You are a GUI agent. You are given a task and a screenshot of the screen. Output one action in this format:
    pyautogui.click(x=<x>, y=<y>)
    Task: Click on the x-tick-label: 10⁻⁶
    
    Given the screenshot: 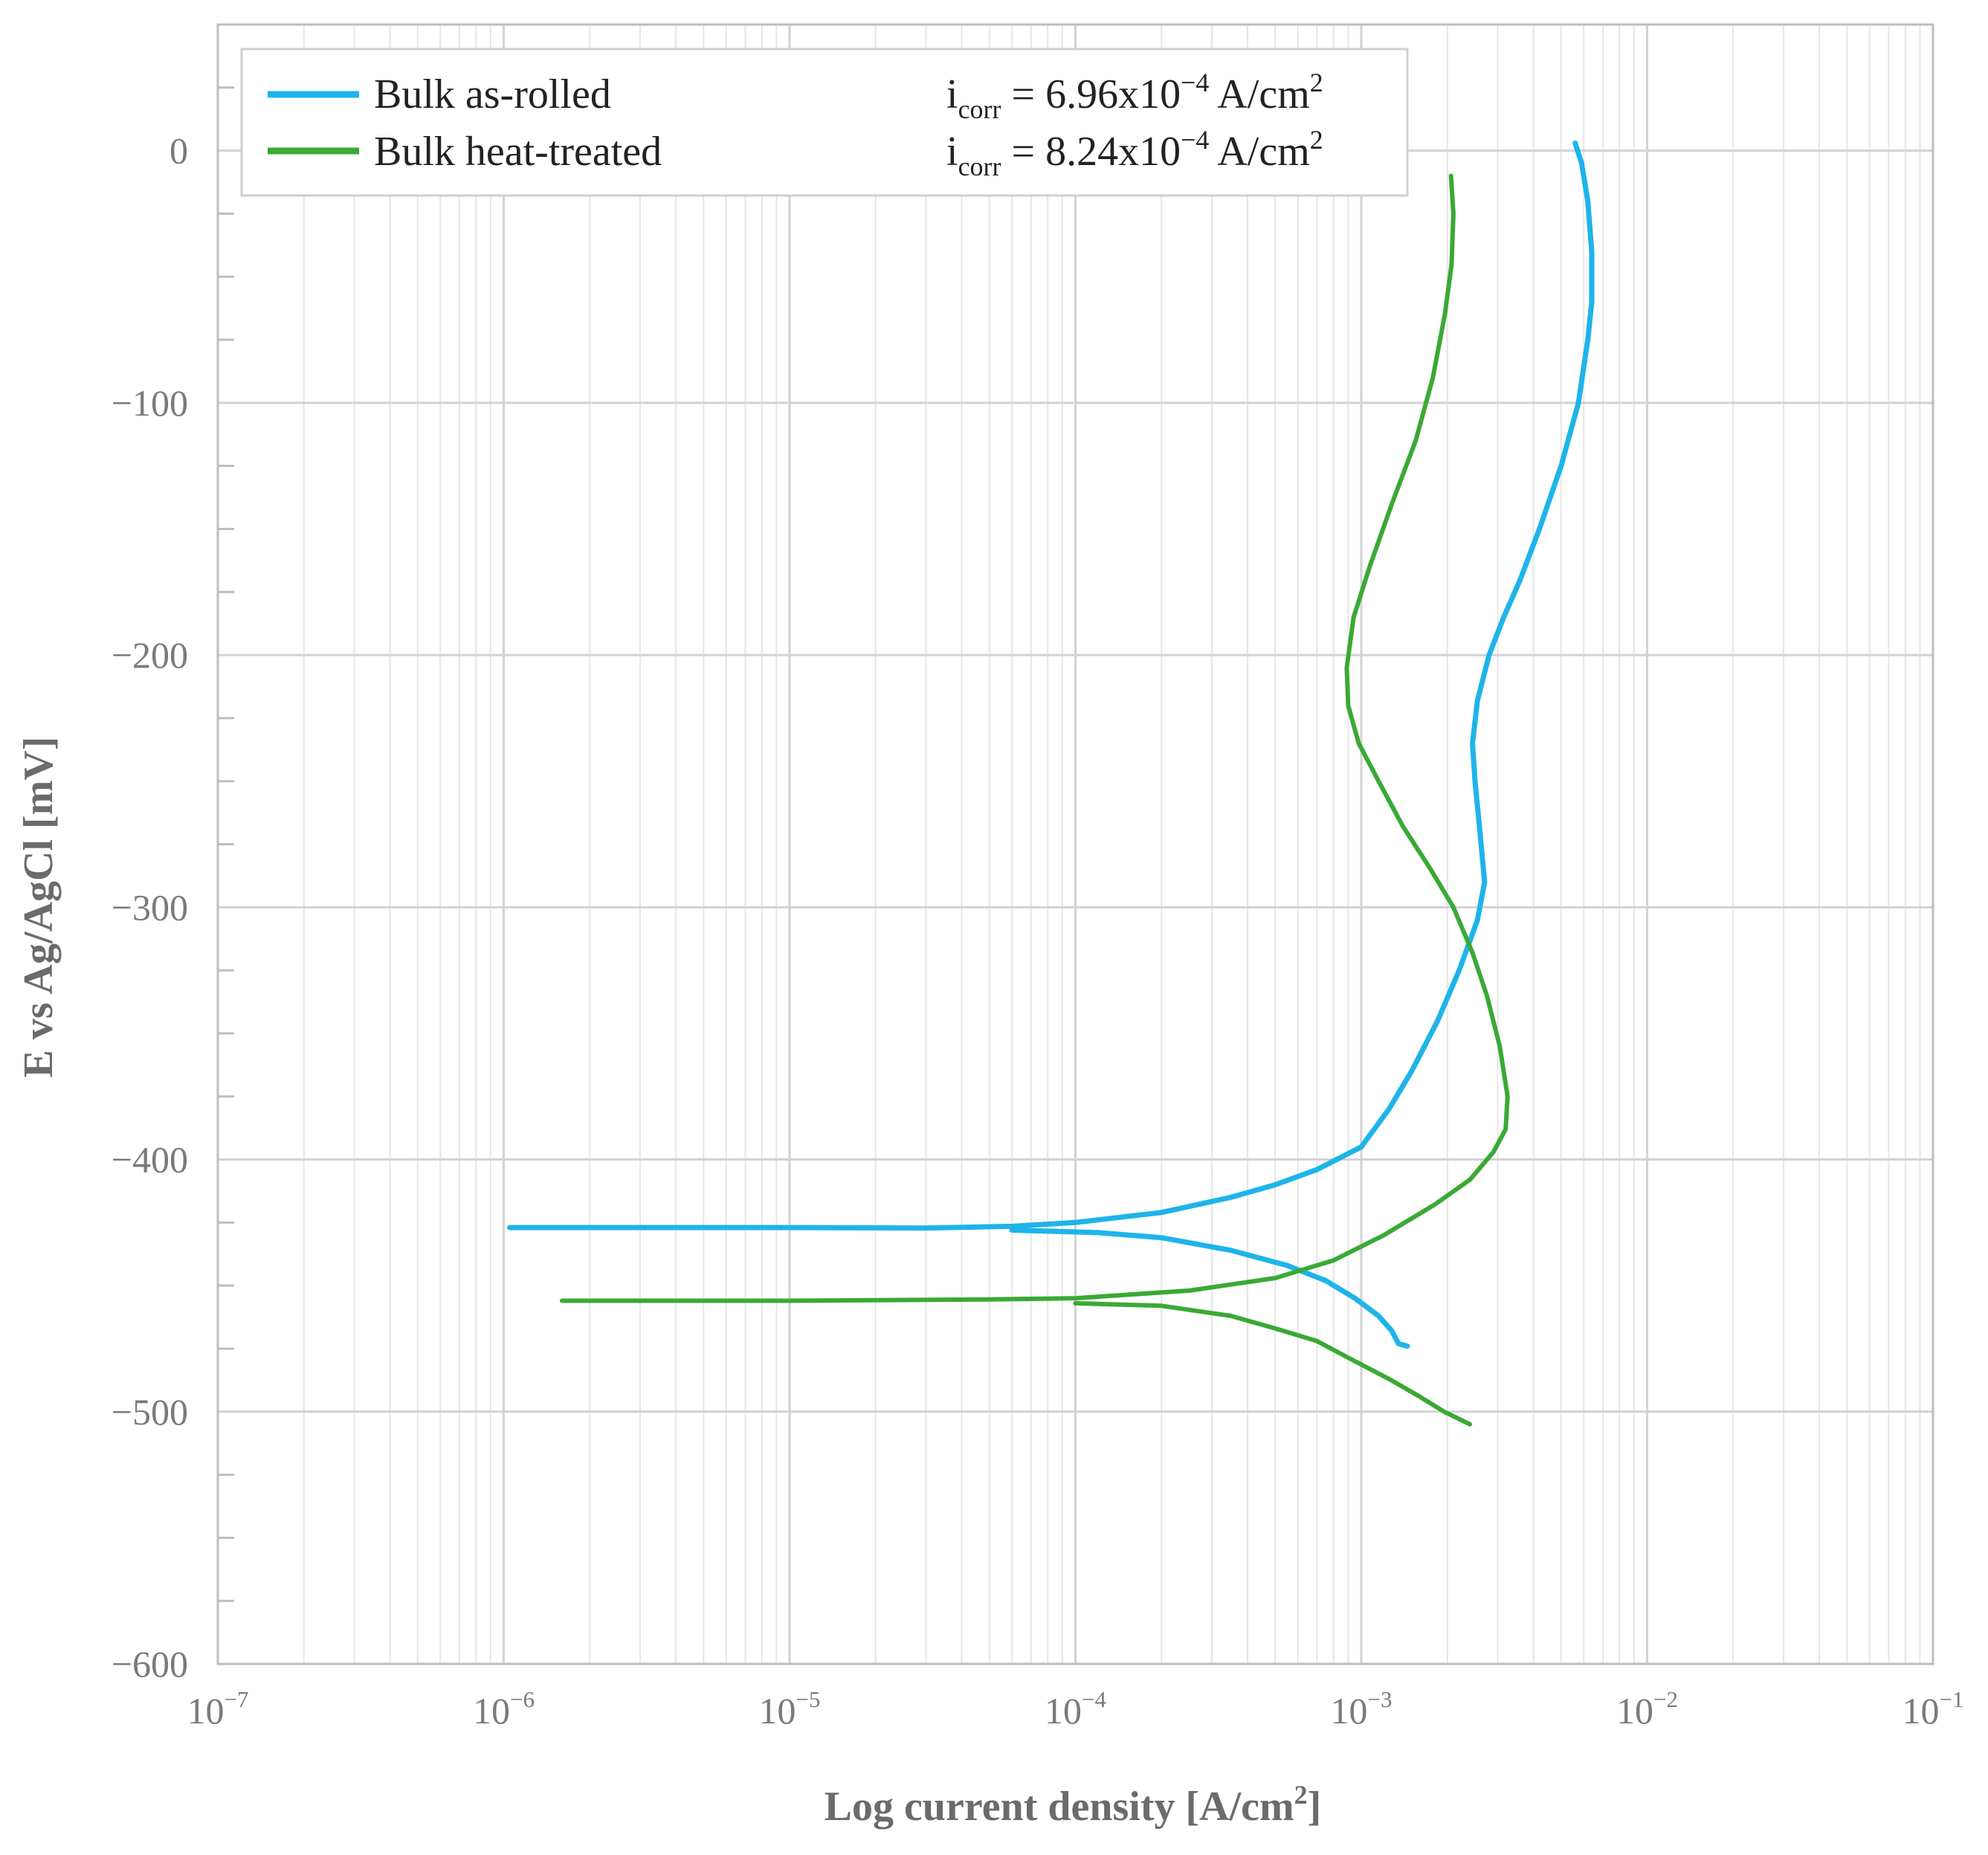 What is the action you would take?
    pyautogui.click(x=504, y=1709)
    